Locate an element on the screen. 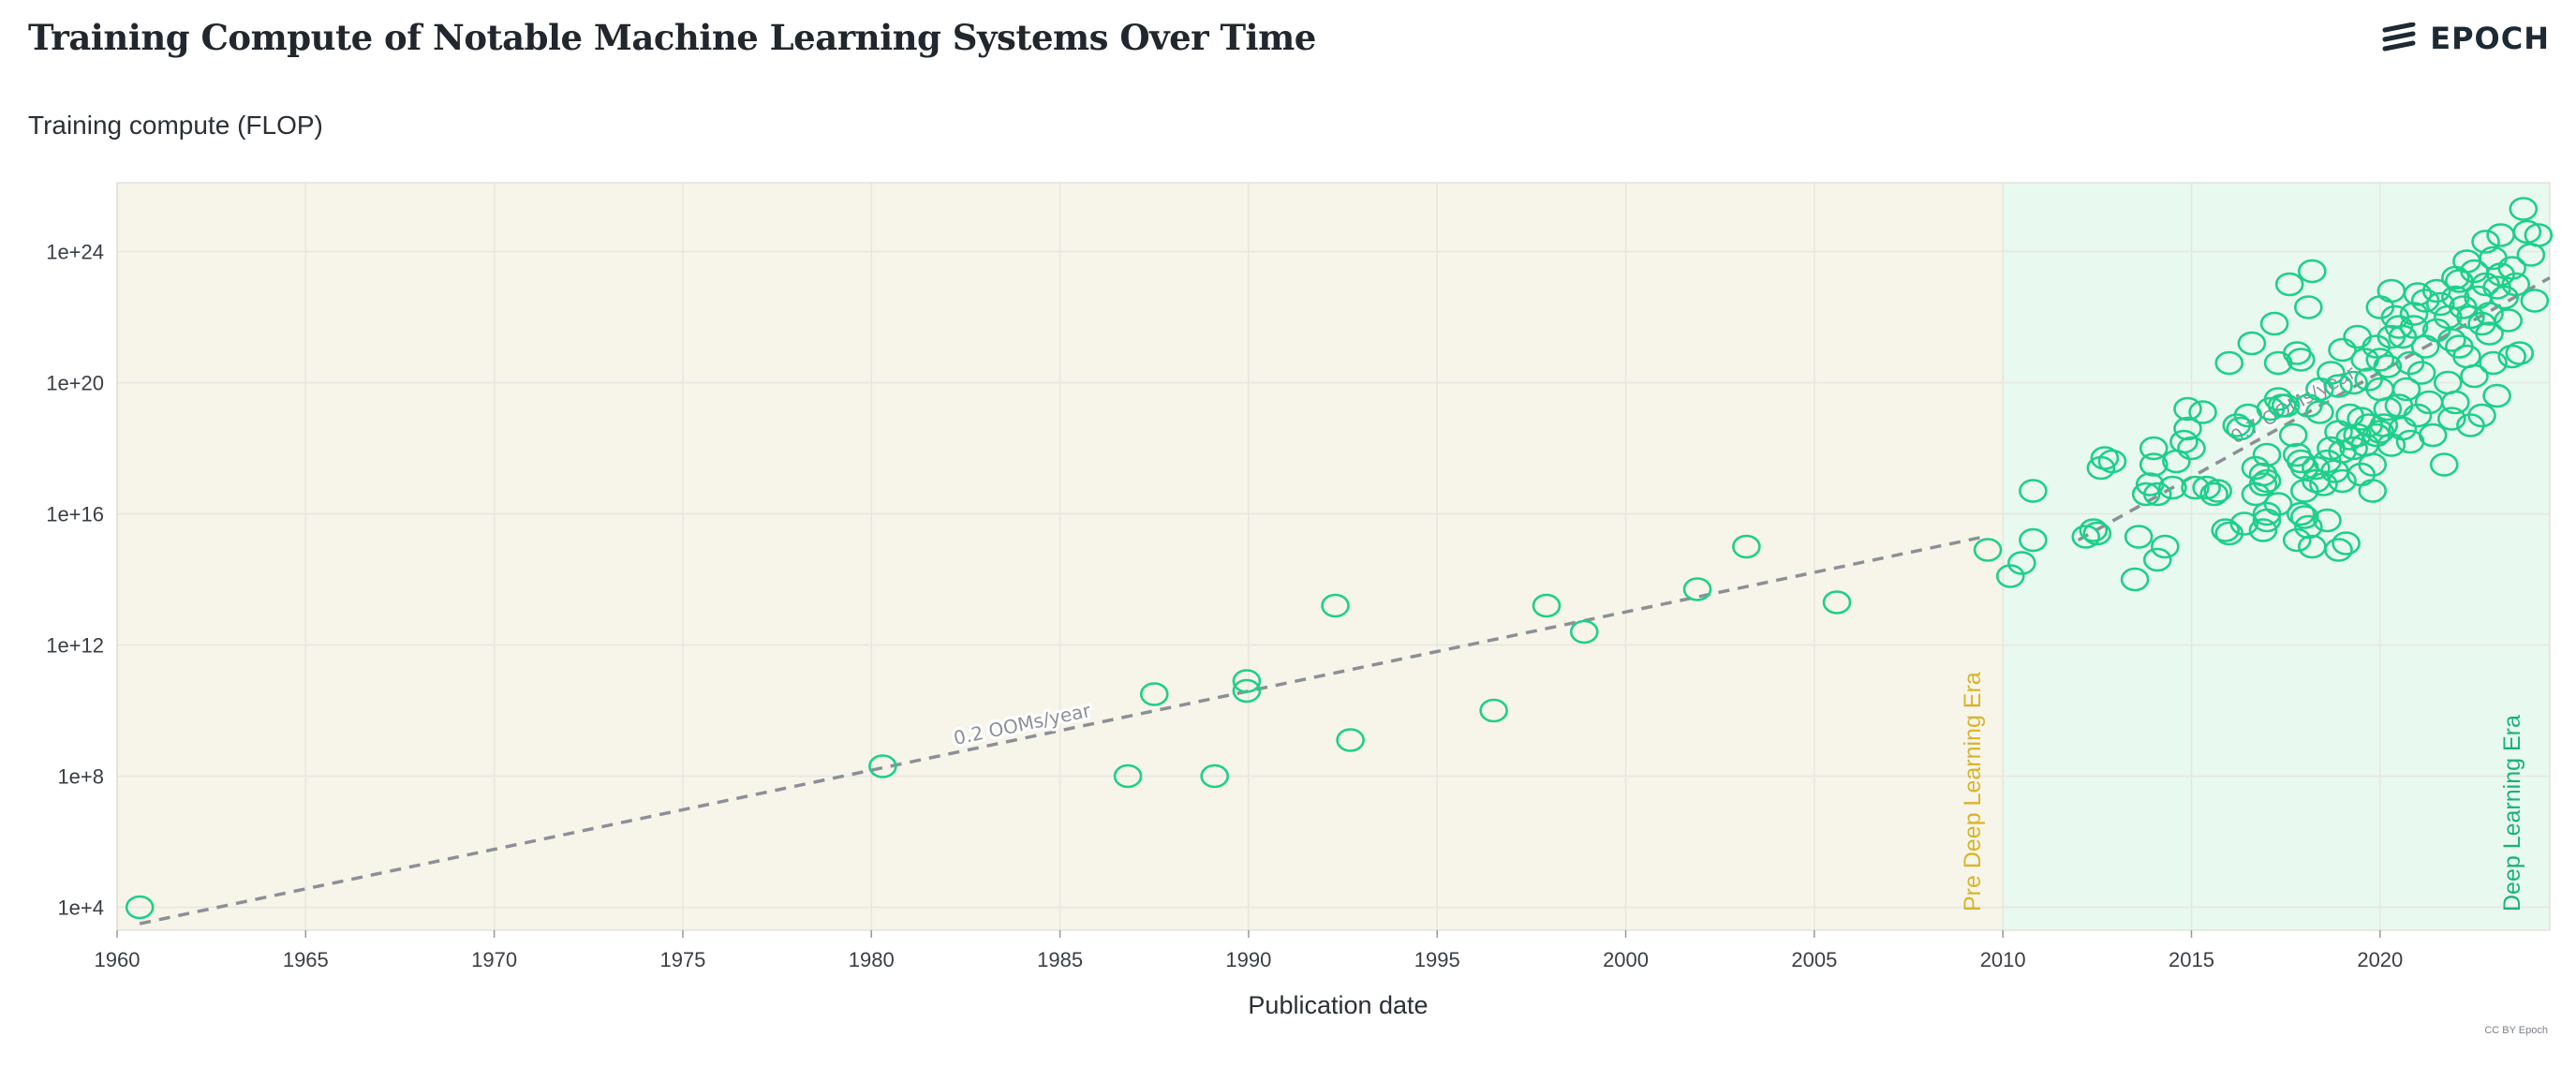 This screenshot has height=1067, width=2576. y-axis-title: Training compute (FLOP) is located at coordinates (175, 125).